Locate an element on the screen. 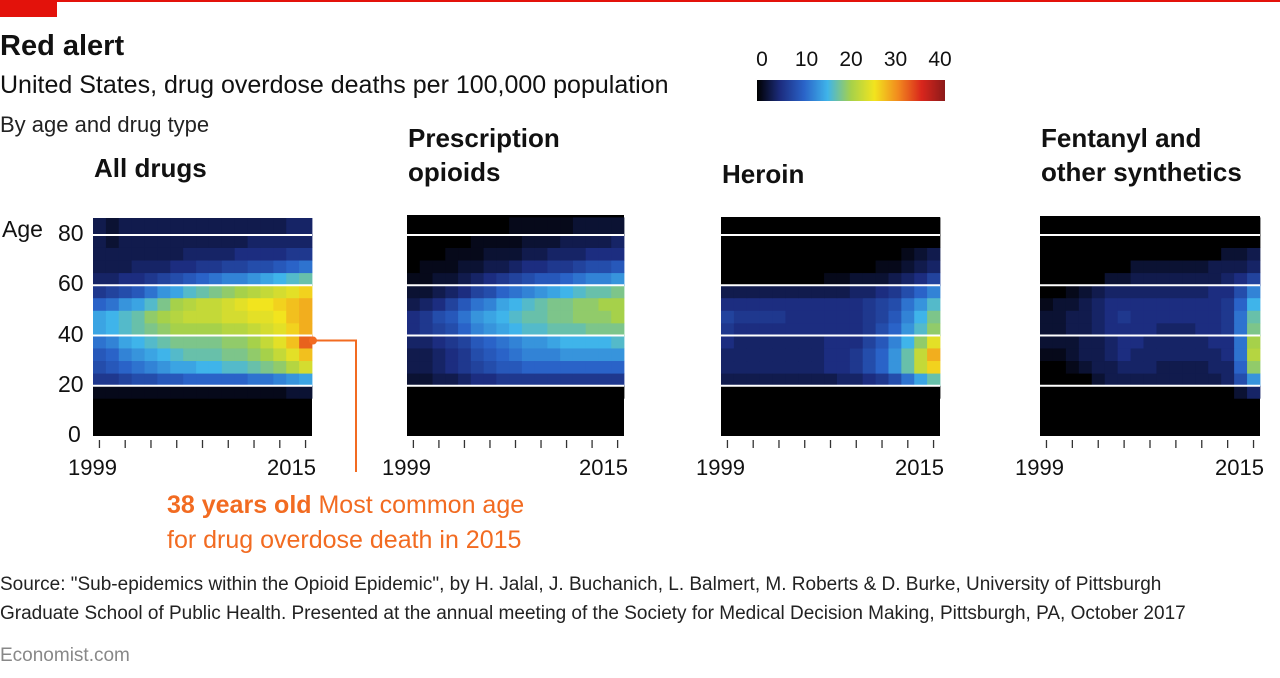 This screenshot has width=1280, height=678. y-tick-label: 0 is located at coordinates (74, 434).